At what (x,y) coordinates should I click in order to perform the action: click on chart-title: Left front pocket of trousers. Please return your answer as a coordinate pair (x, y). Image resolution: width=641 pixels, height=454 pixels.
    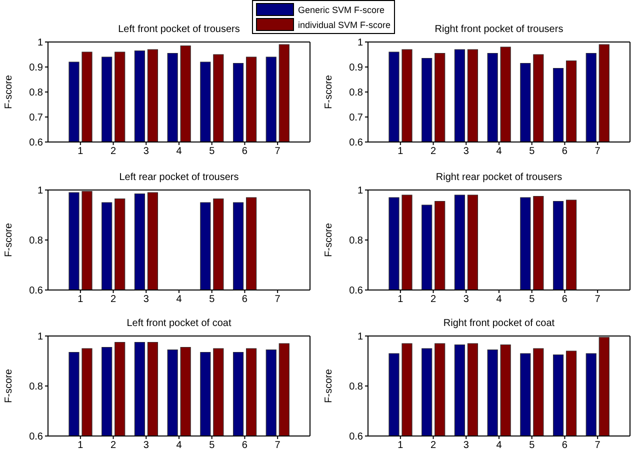
    Looking at the image, I should click on (179, 29).